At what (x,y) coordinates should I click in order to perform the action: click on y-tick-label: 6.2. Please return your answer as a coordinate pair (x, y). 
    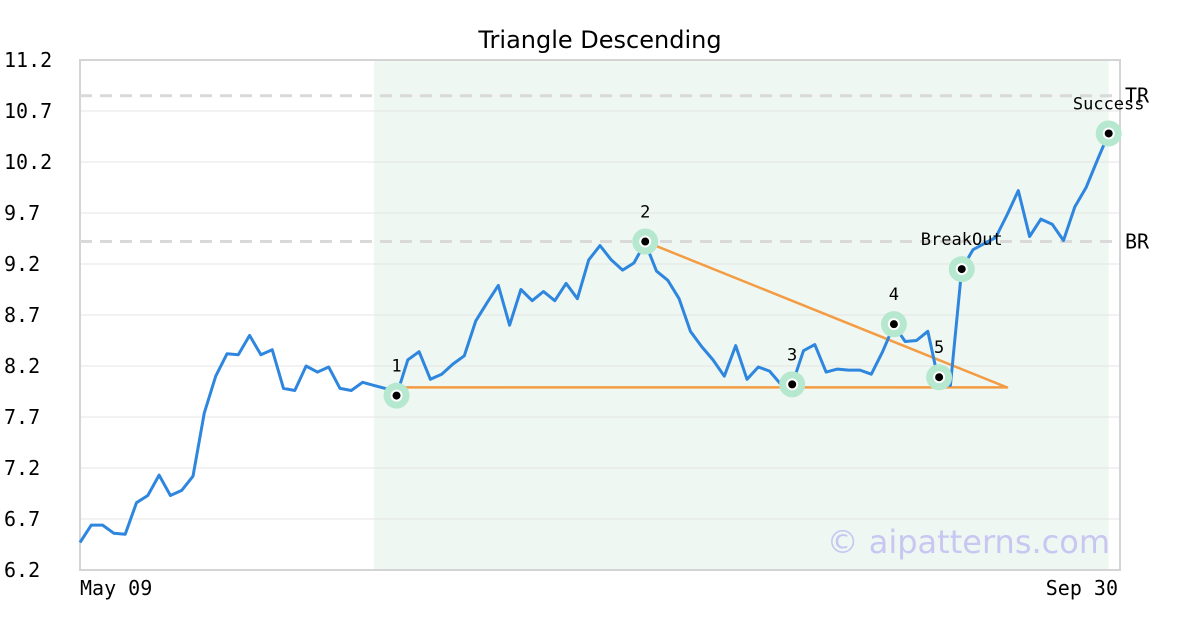
    Looking at the image, I should click on (22, 570).